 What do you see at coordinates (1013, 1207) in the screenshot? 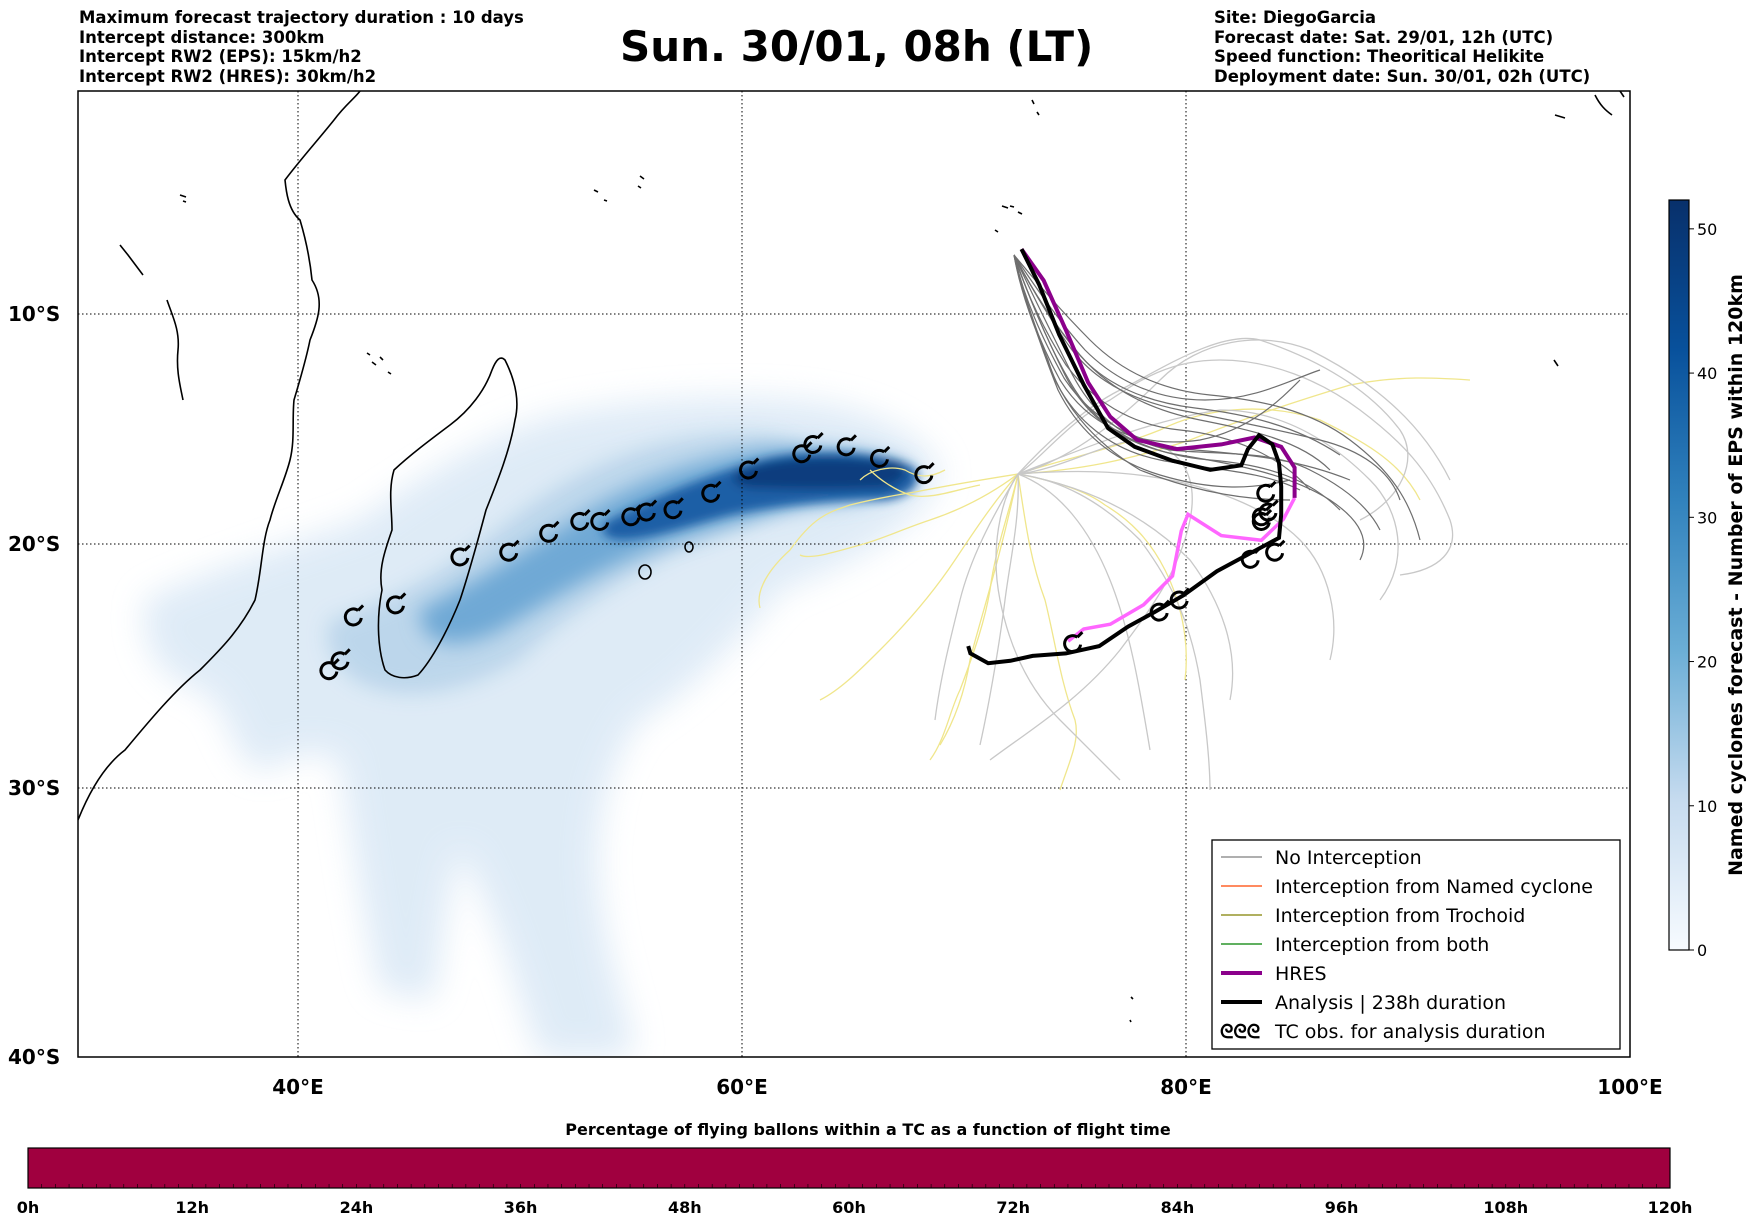
I see `bottom-colorbar-tick-label: 72h` at bounding box center [1013, 1207].